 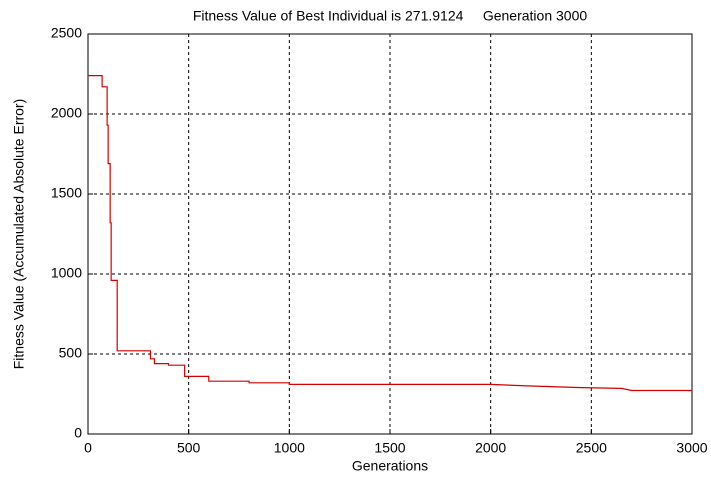 What do you see at coordinates (78, 433) in the screenshot?
I see `y-tick-label: 0` at bounding box center [78, 433].